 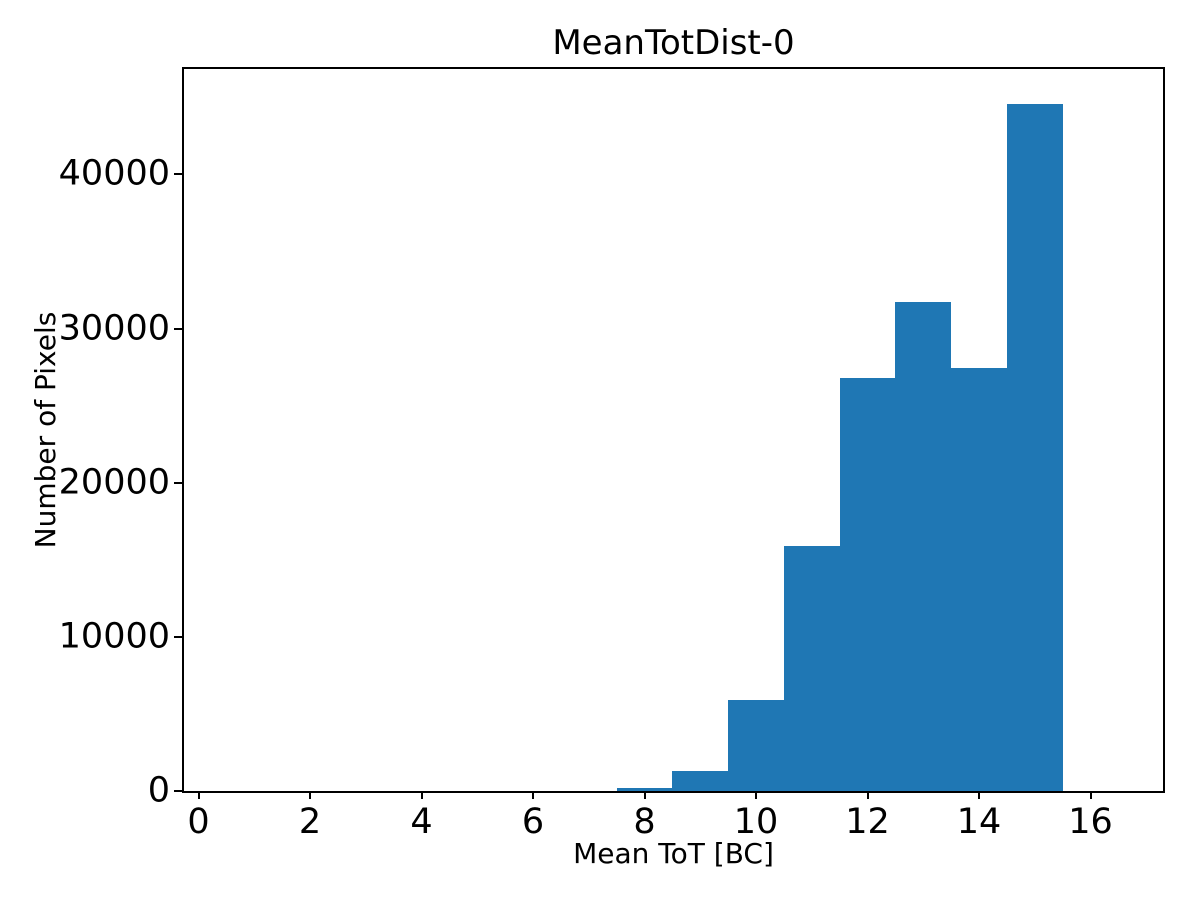 I want to click on x-axis-tick-label: 10, so click(x=756, y=822).